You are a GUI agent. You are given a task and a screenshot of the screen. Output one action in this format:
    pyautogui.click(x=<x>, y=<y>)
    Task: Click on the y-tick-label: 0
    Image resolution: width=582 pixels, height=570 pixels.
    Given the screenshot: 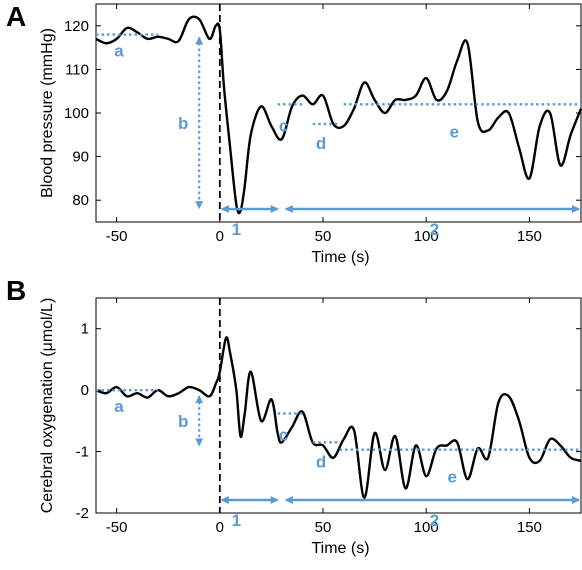 What is the action you would take?
    pyautogui.click(x=85, y=390)
    